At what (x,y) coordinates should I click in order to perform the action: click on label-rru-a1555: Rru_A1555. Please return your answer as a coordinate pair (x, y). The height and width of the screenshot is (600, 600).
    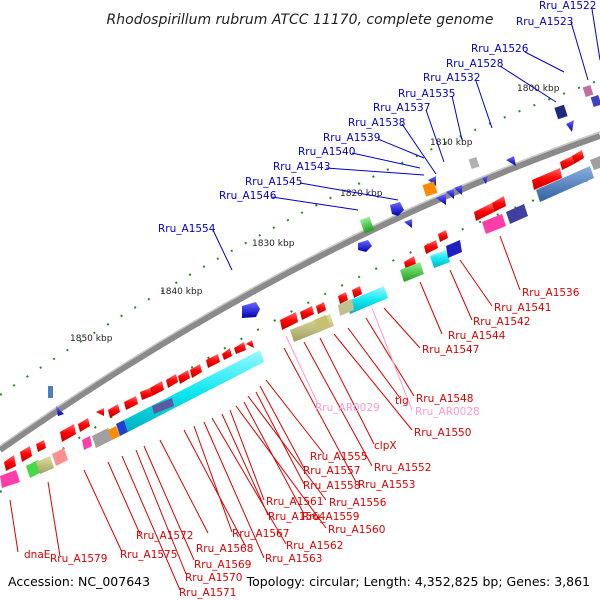
    Looking at the image, I should click on (338, 457).